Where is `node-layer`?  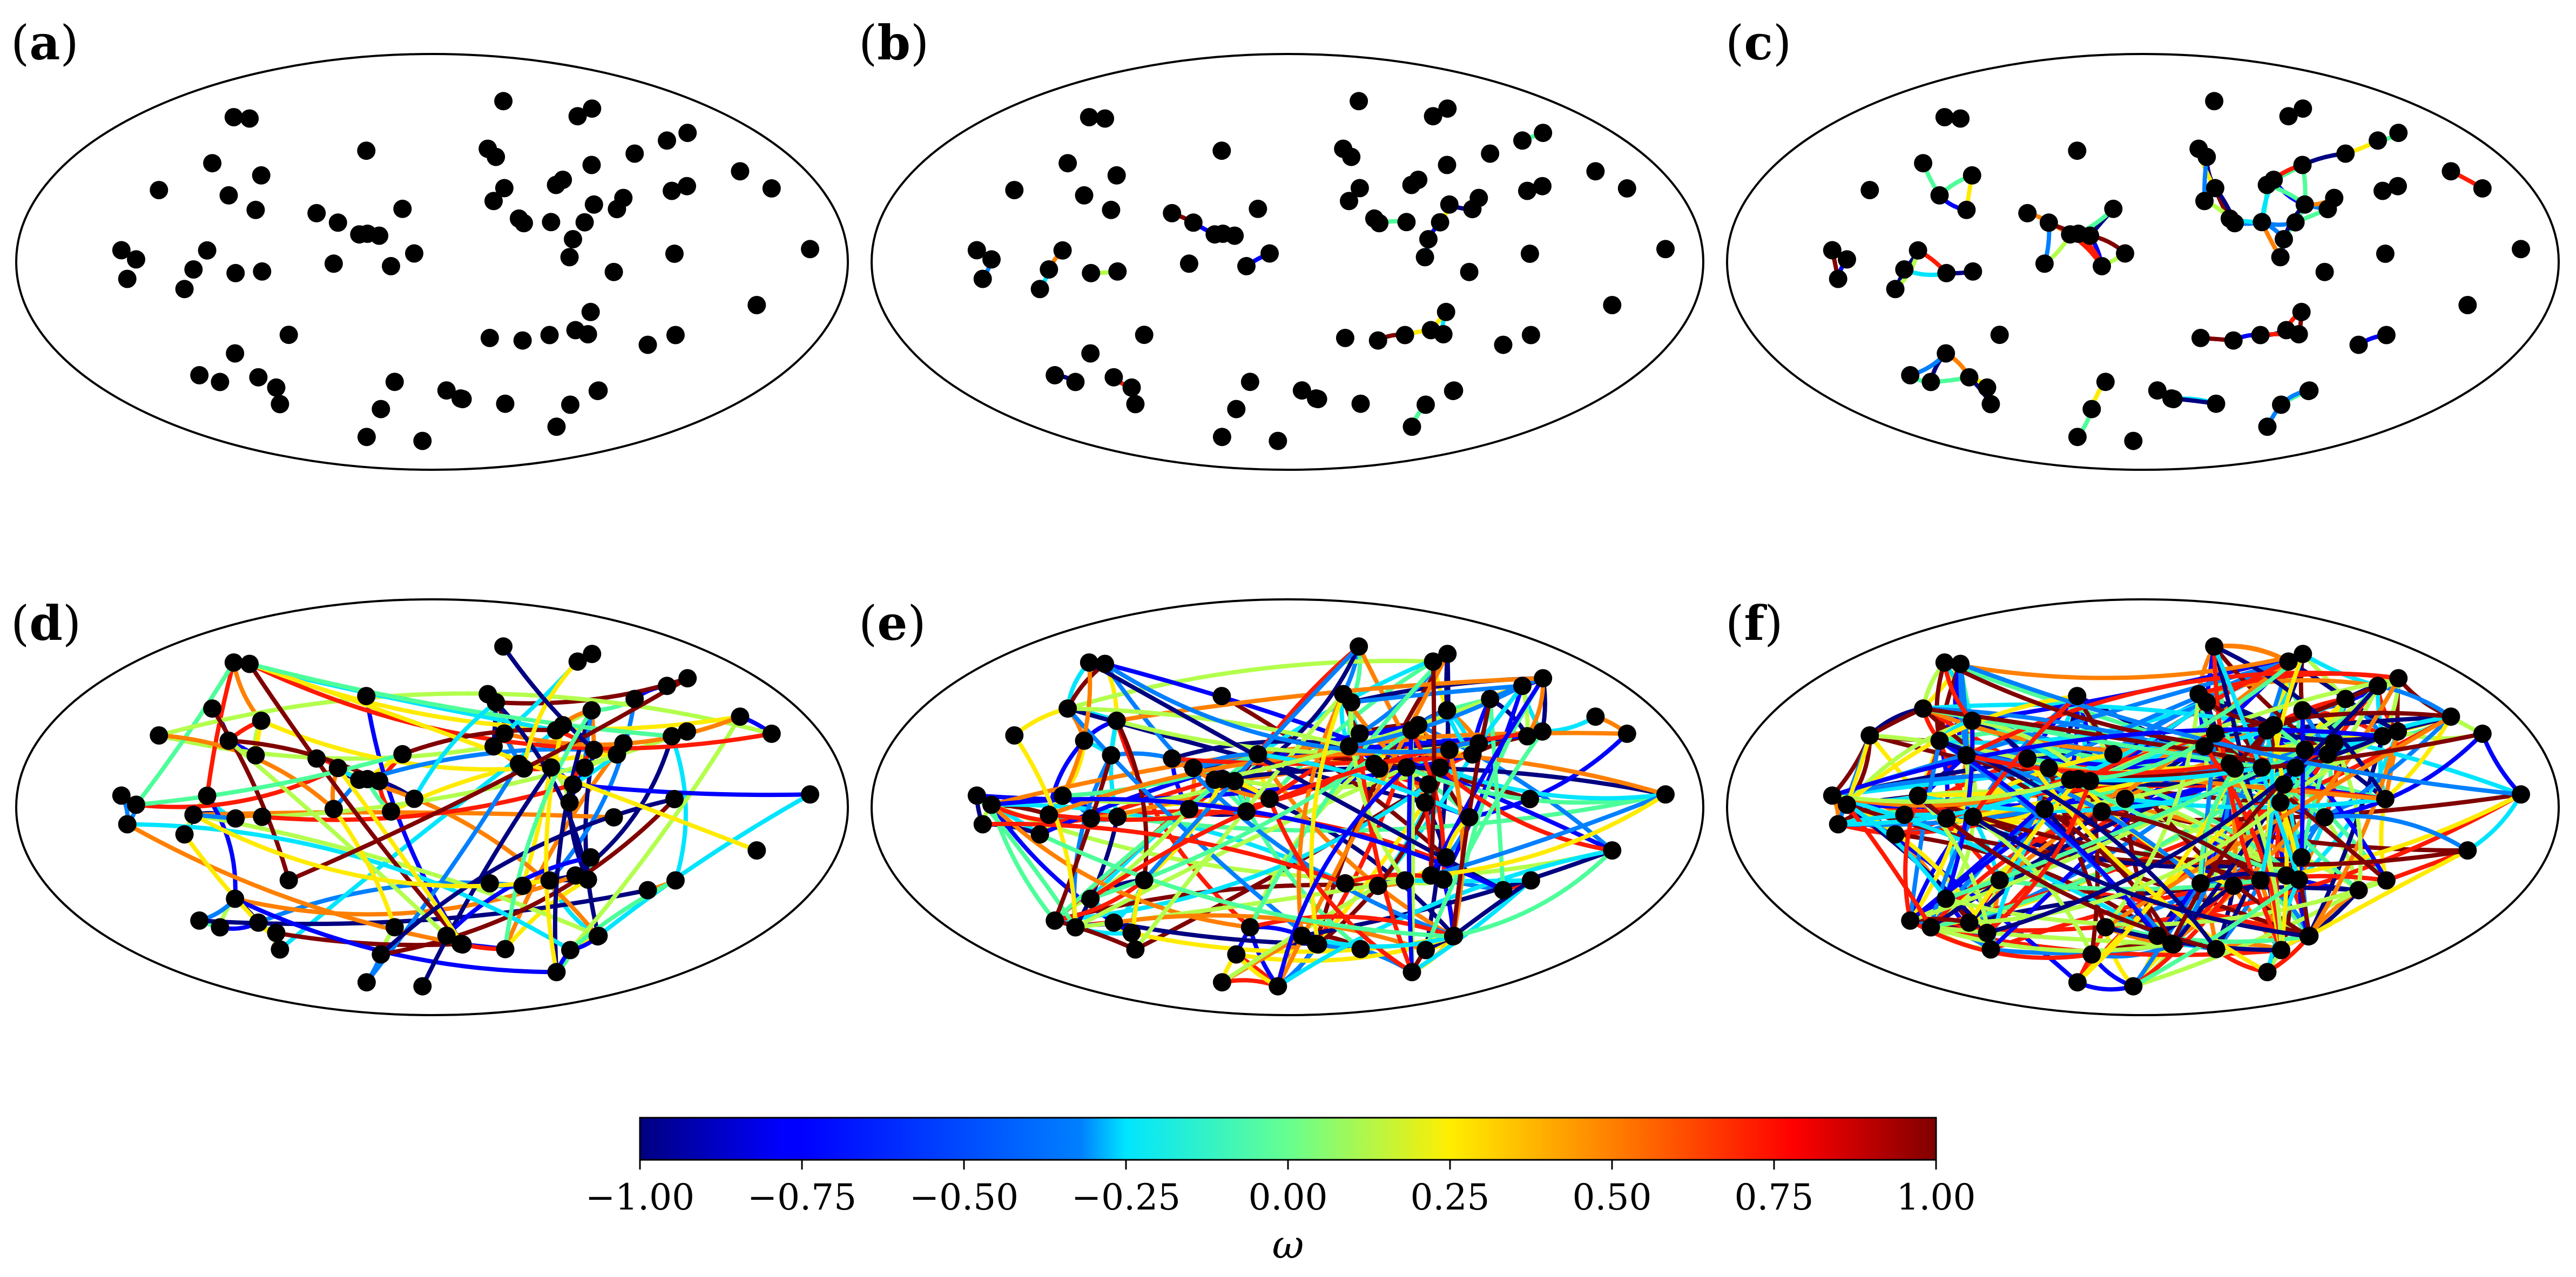 node-layer is located at coordinates (465, 816).